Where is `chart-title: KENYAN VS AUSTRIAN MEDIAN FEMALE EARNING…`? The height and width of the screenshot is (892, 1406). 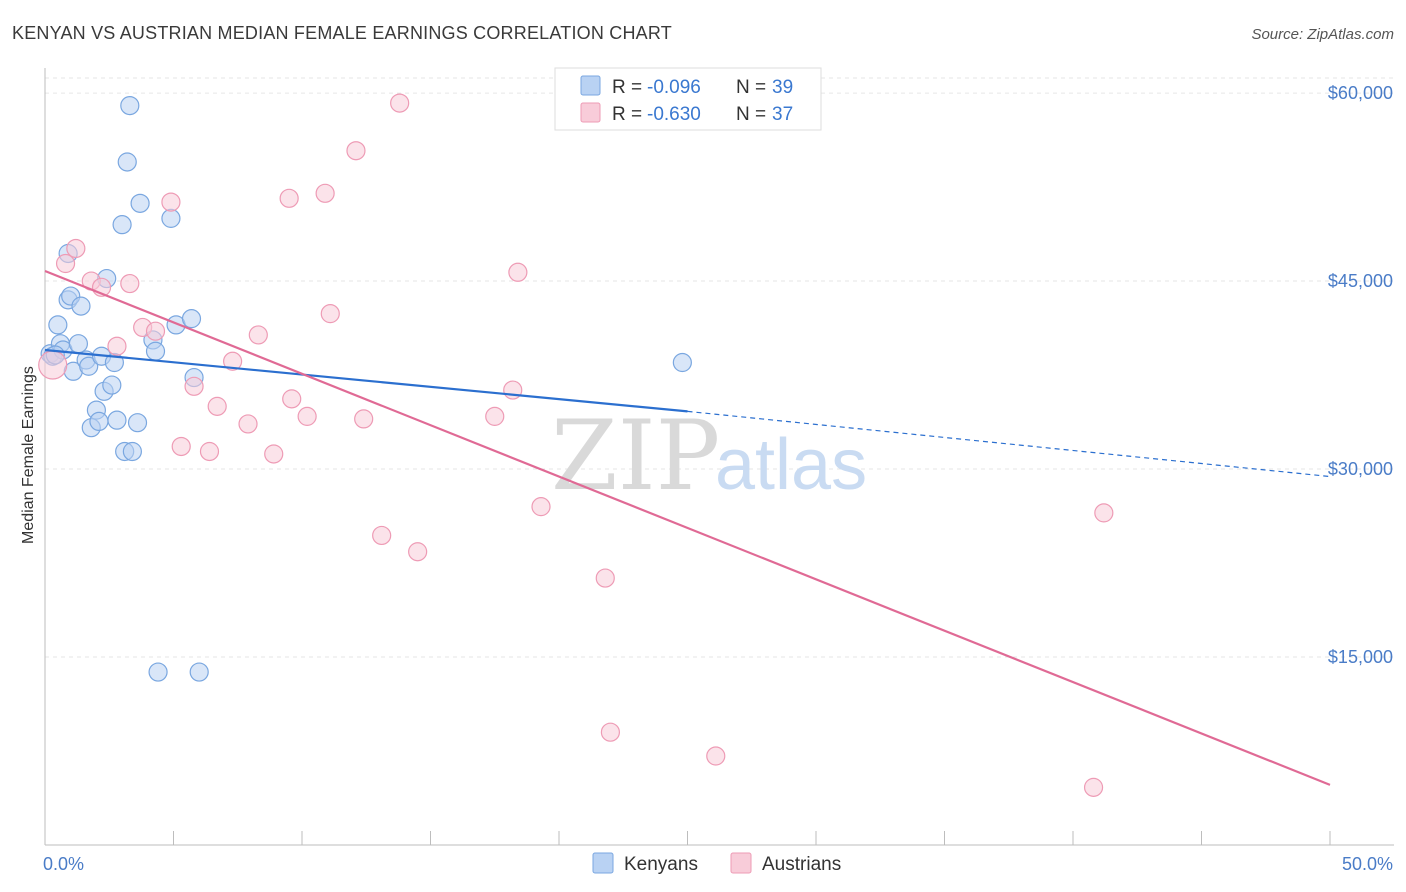
chart-title: KENYAN VS AUSTRIAN MEDIAN FEMALE EARNING… is located at coordinates (342, 33).